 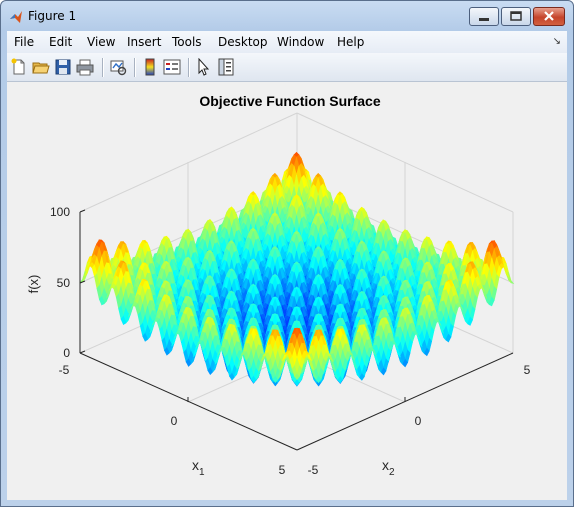 What do you see at coordinates (290, 101) in the screenshot?
I see `plot-title: Objective Function Surface` at bounding box center [290, 101].